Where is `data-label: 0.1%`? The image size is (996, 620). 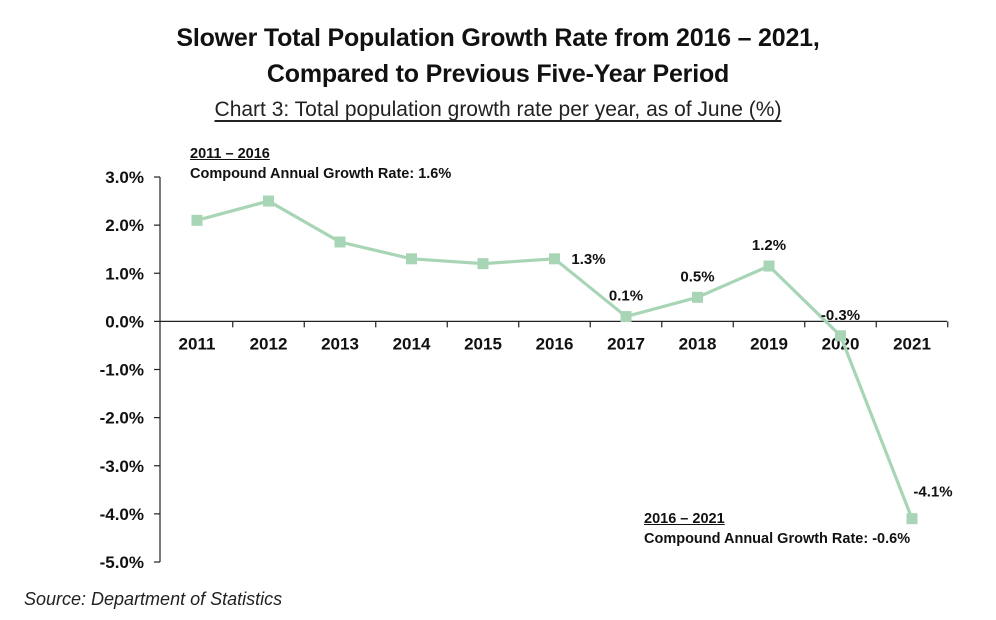
data-label: 0.1% is located at coordinates (626, 296).